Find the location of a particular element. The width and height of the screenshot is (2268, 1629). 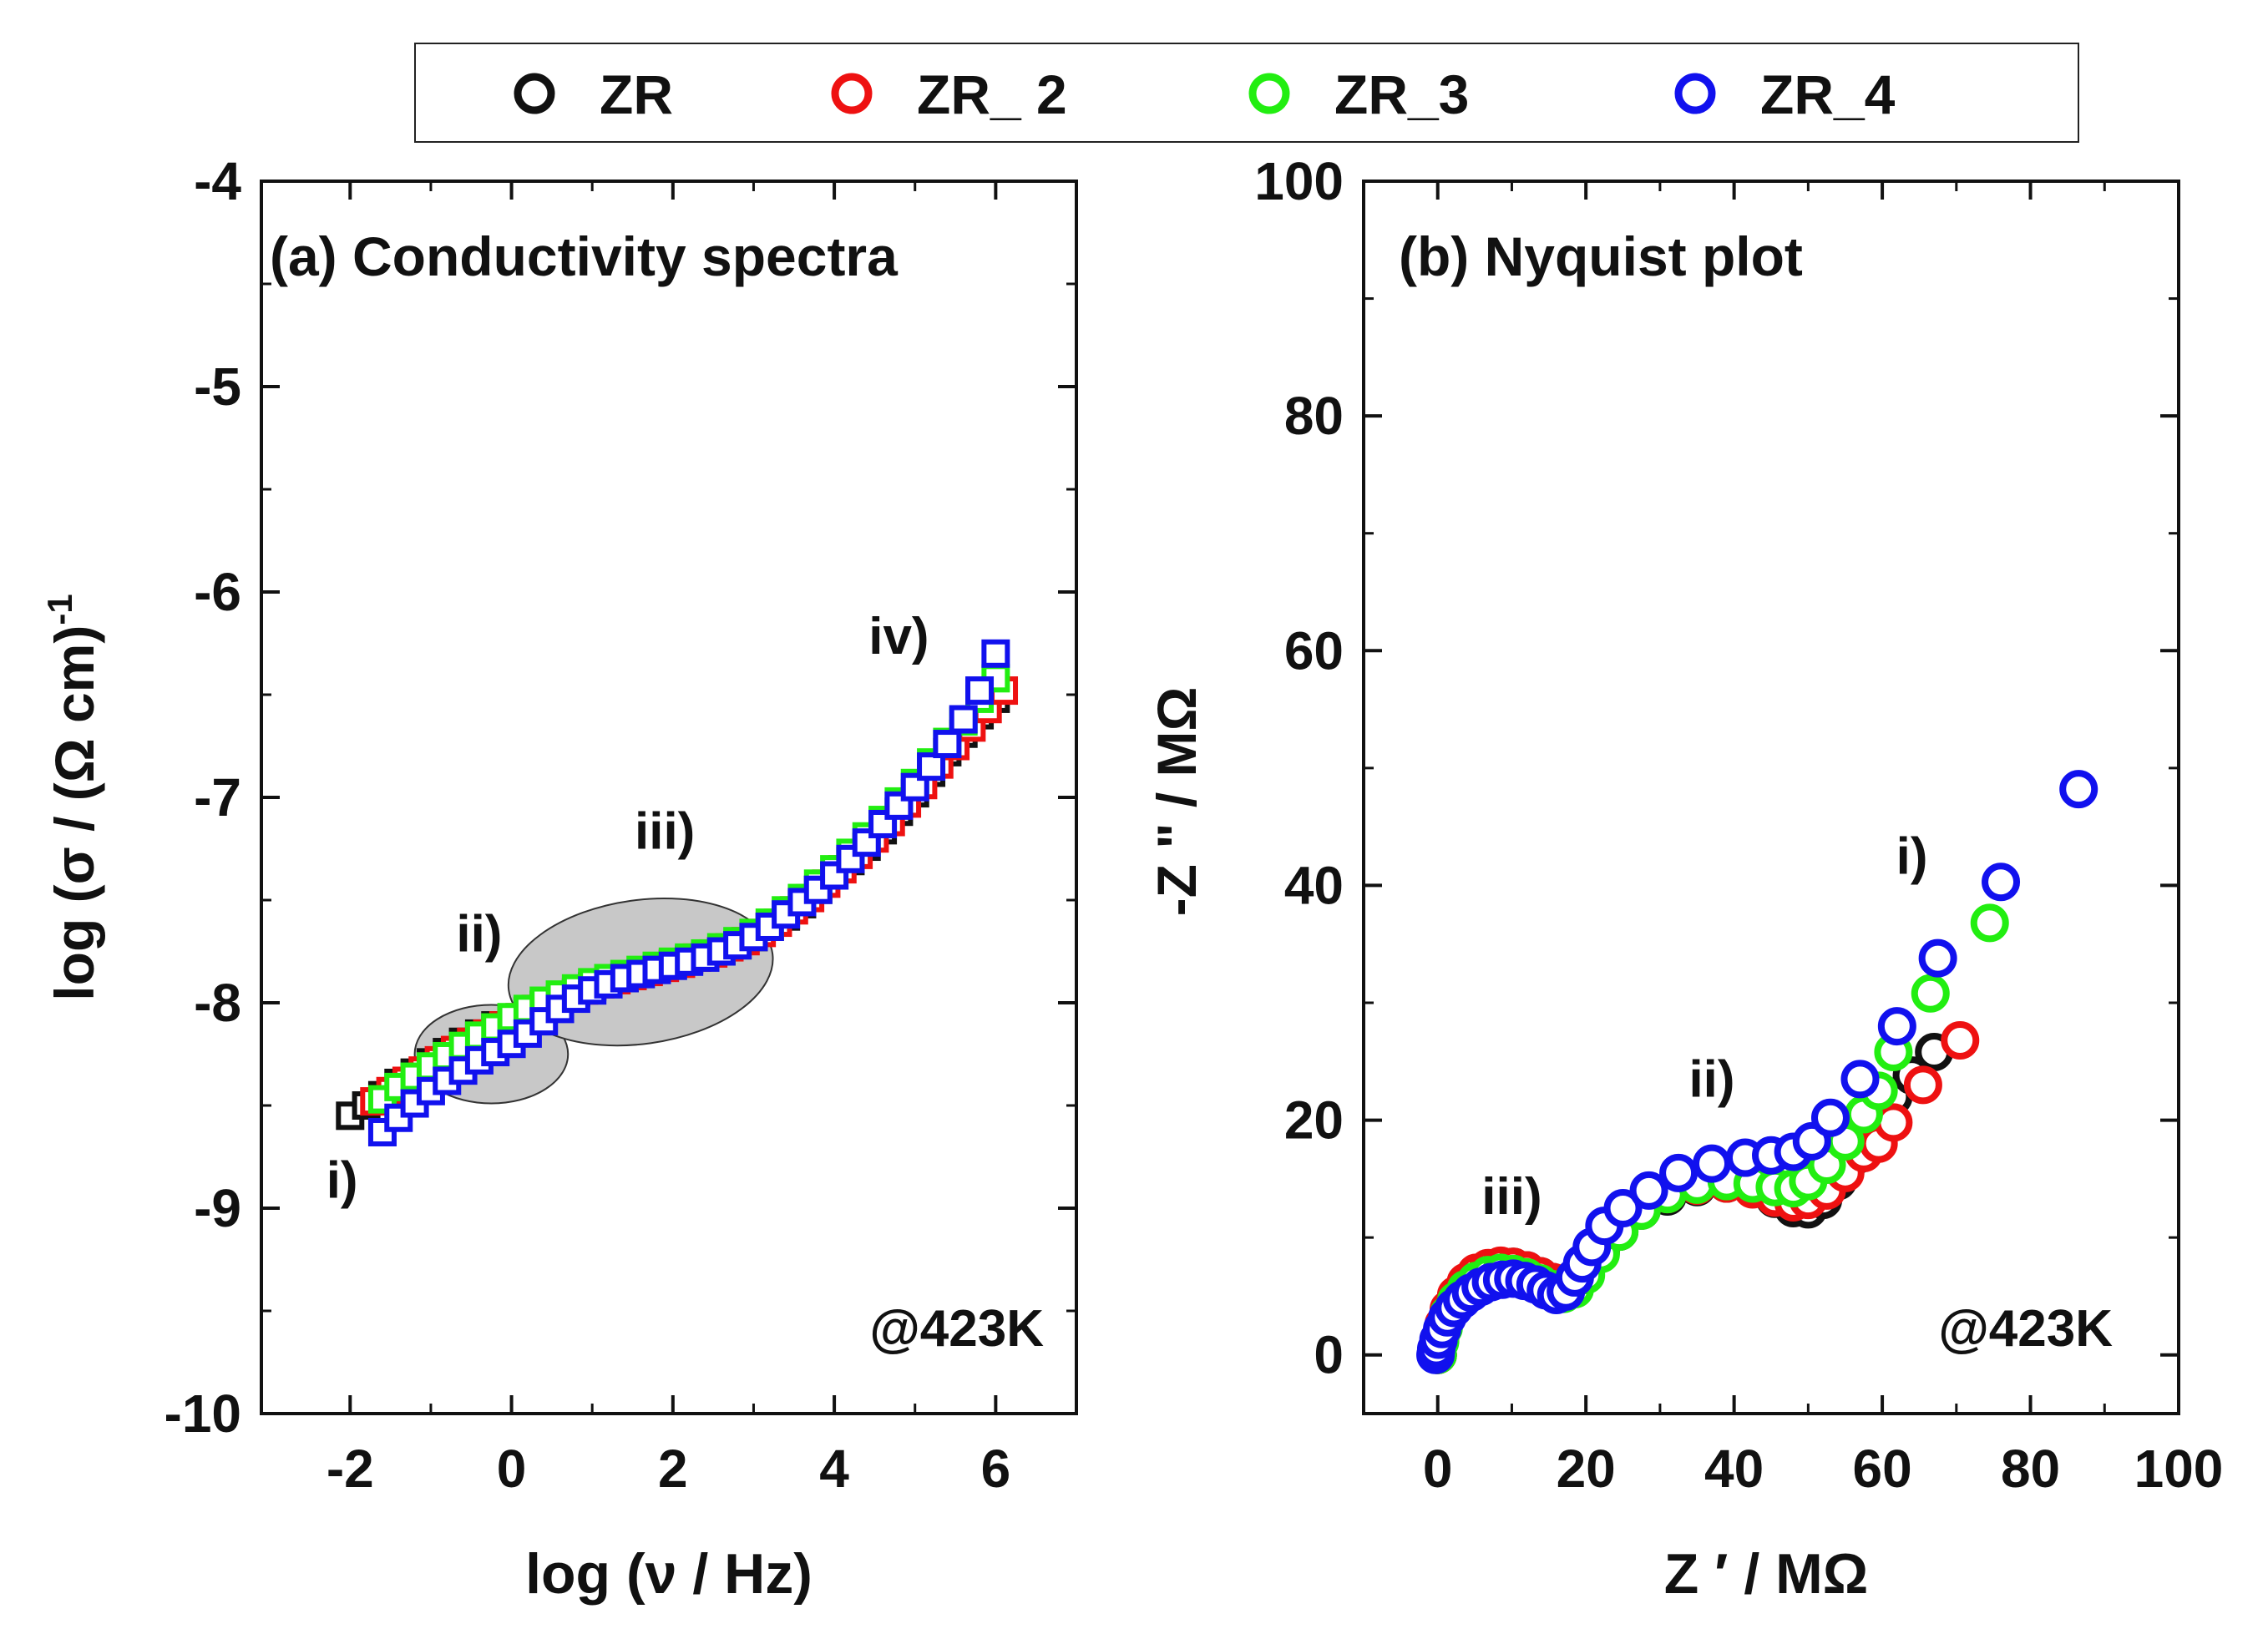

legend: ZR ZR_ 2 ZR_3 ZR_4 is located at coordinates (1246, 93).